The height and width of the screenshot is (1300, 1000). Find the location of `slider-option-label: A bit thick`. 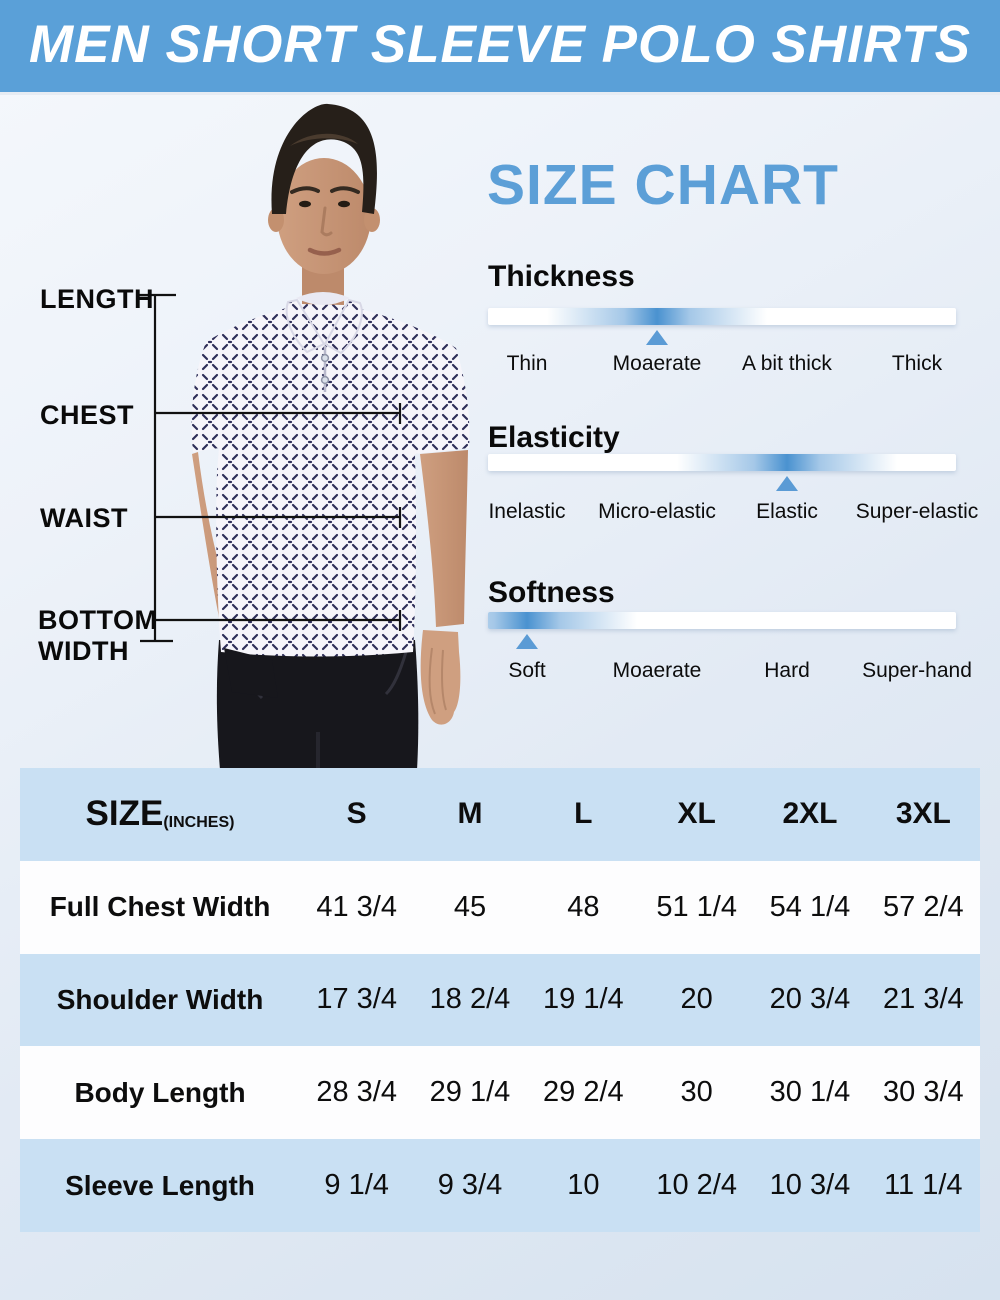

slider-option-label: A bit thick is located at coordinates (787, 363).